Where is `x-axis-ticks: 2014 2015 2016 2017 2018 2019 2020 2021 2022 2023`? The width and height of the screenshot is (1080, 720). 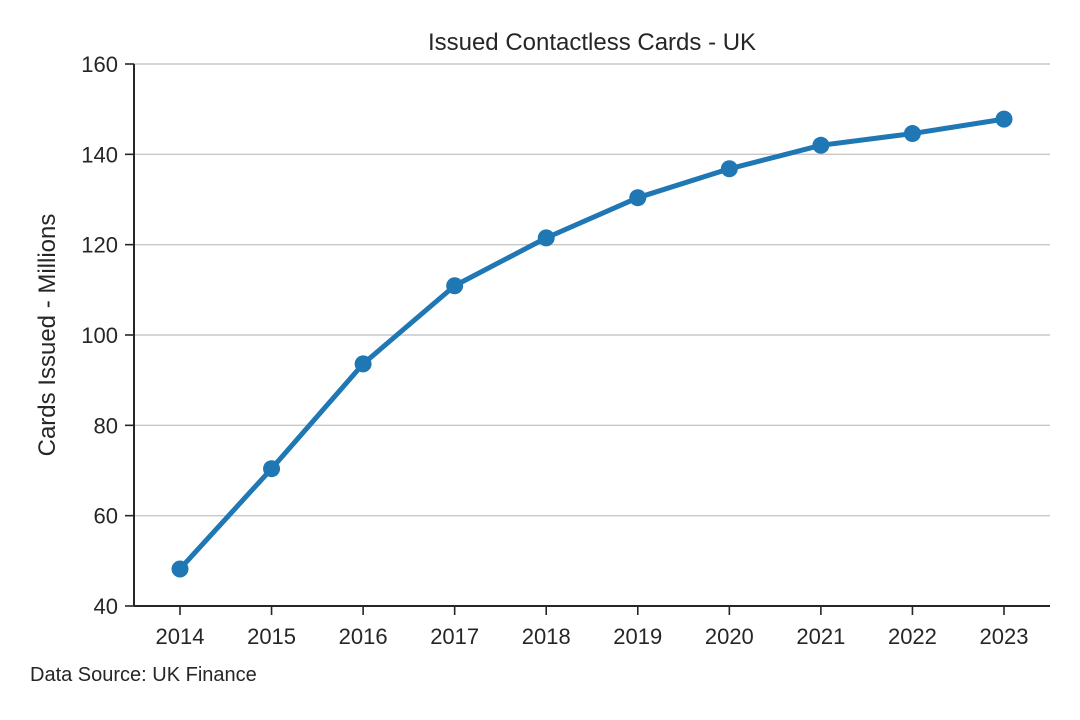
x-axis-ticks: 2014 2015 2016 2017 2018 2019 2020 2021 2022 2023 is located at coordinates (592, 627).